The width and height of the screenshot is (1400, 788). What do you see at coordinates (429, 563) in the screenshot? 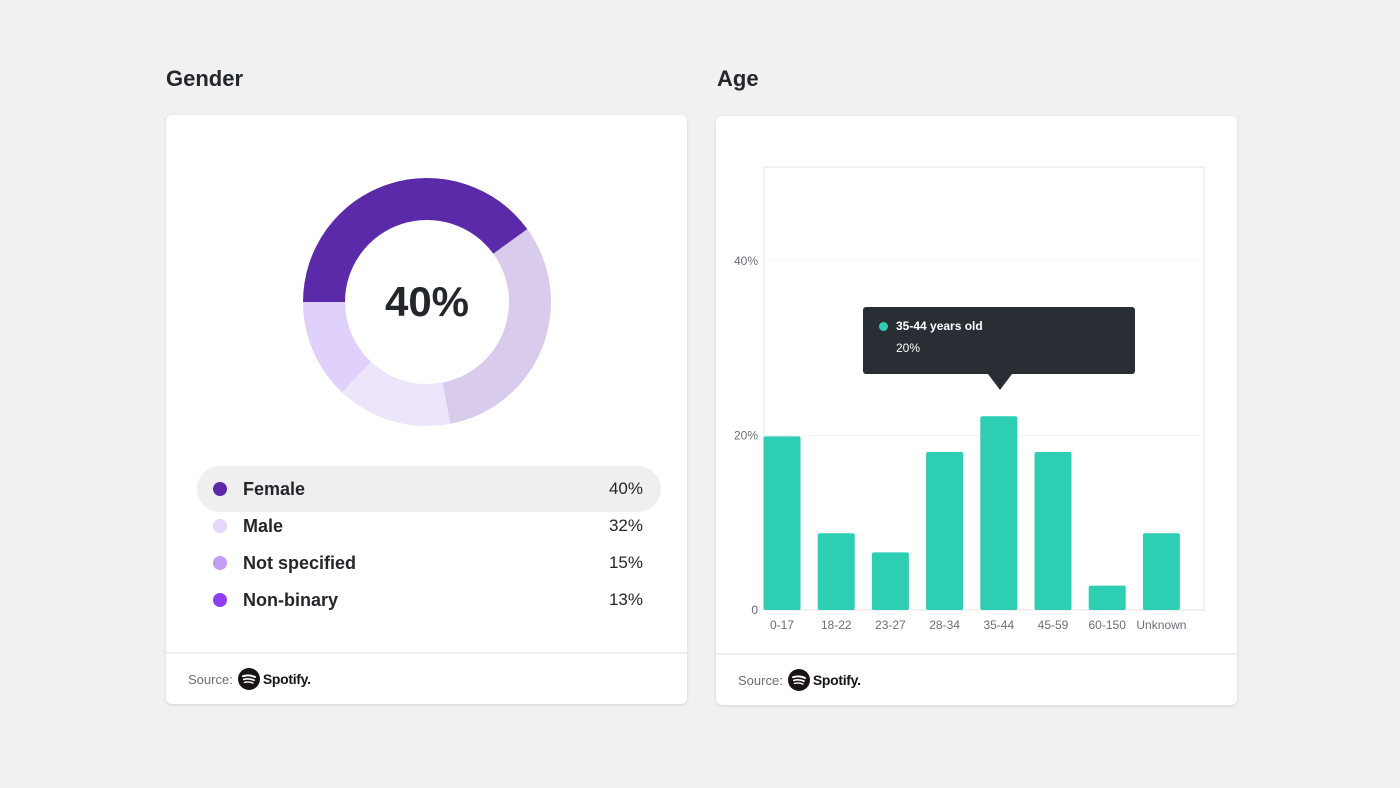
I see `legend-item-not-specified: Not specified 15%` at bounding box center [429, 563].